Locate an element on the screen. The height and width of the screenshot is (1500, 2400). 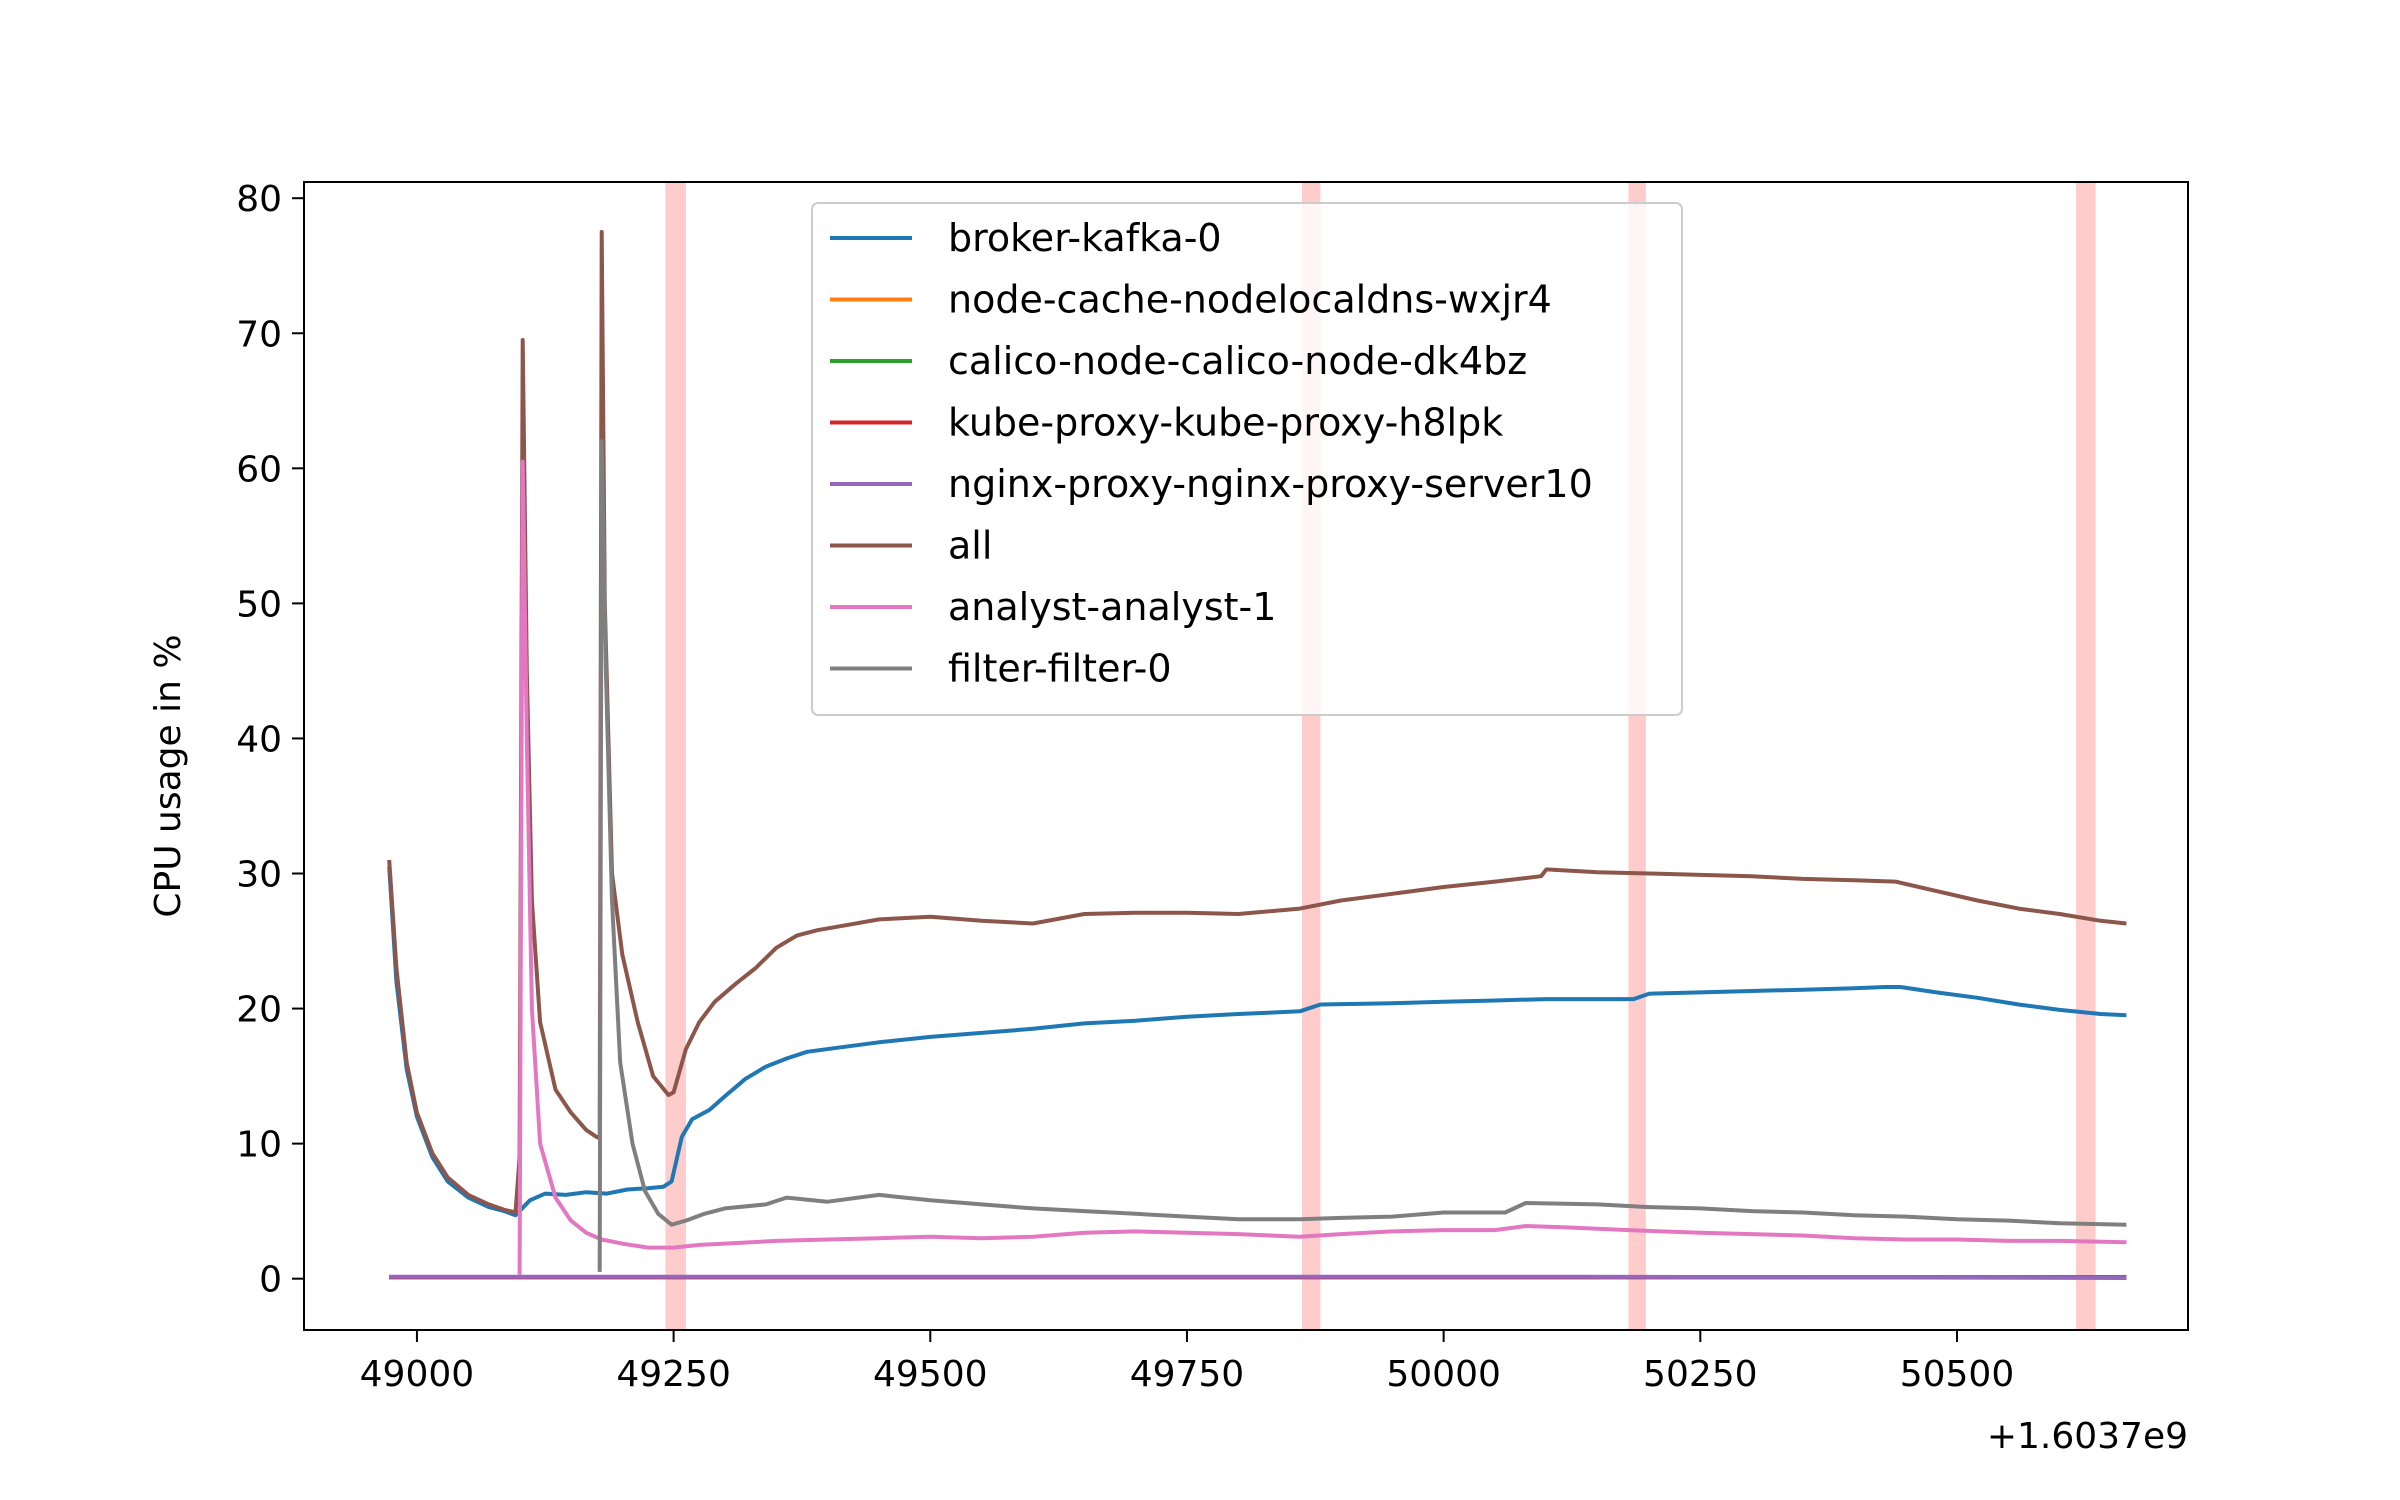
y-tick-label: 80 is located at coordinates (259, 199).